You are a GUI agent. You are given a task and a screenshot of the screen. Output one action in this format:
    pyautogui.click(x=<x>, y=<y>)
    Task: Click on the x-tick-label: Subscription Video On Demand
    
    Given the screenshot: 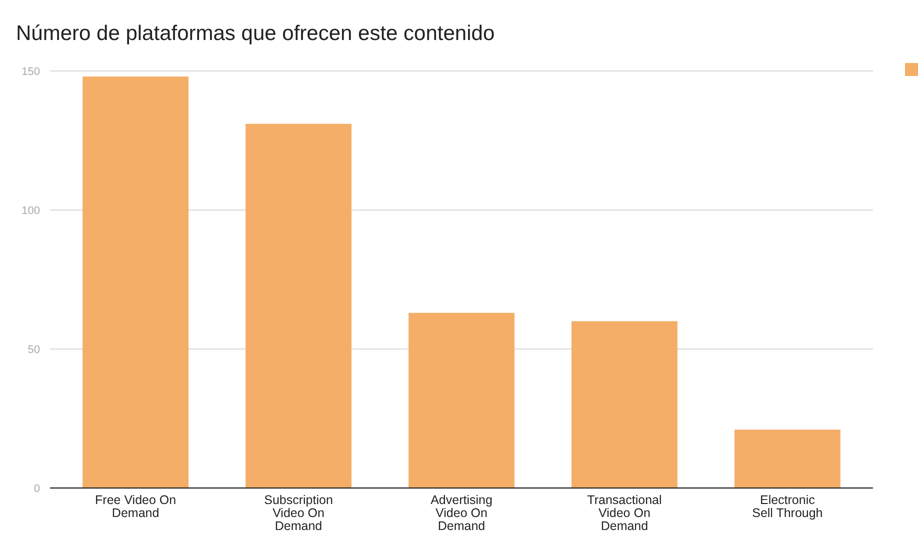 What is the action you would take?
    pyautogui.click(x=298, y=513)
    